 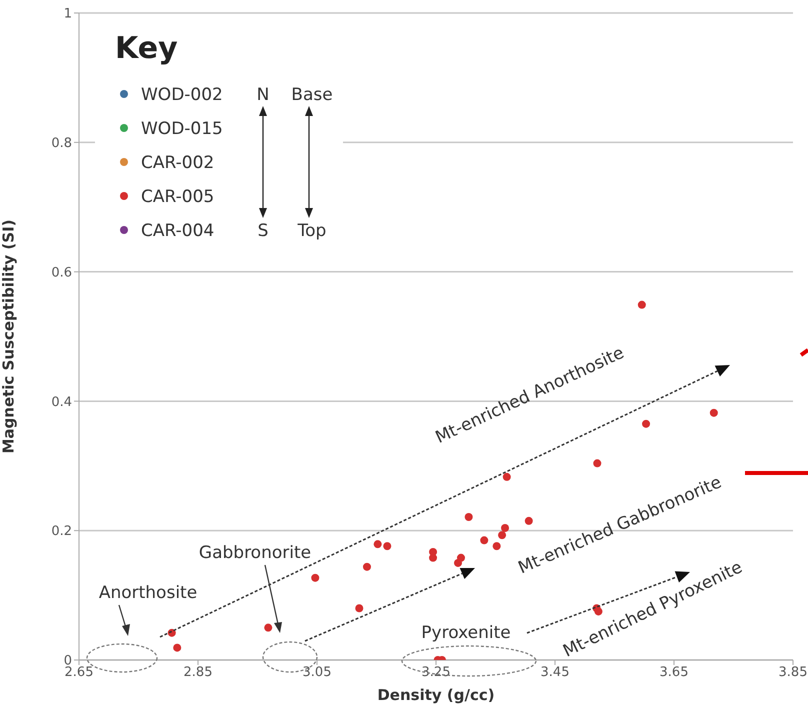 I want to click on annotation: S, so click(x=263, y=231).